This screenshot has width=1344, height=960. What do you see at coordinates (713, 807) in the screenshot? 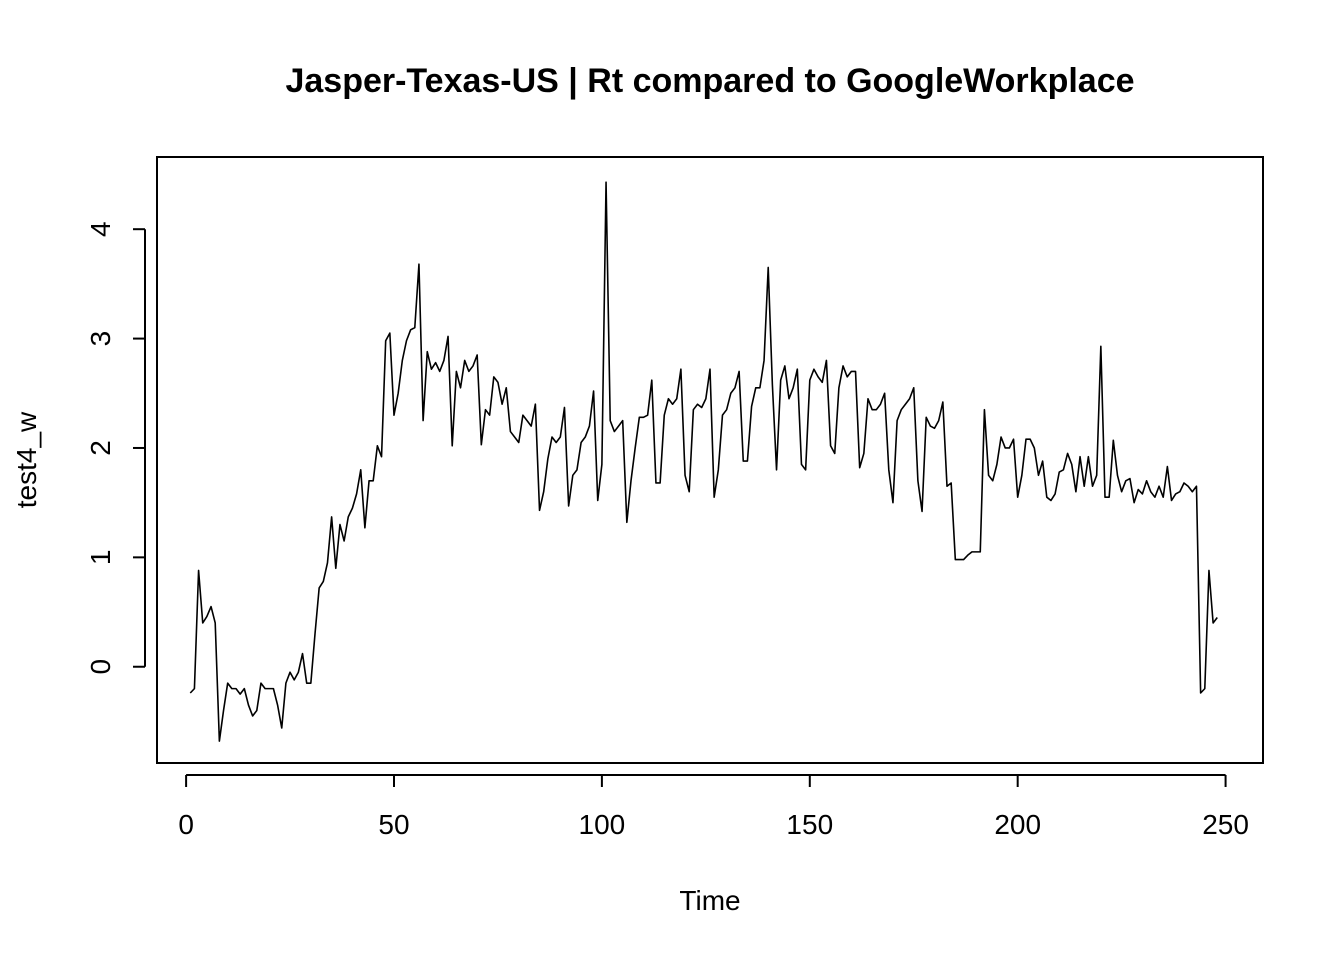
I see `x-axis: 0 50 100 150 200 250` at bounding box center [713, 807].